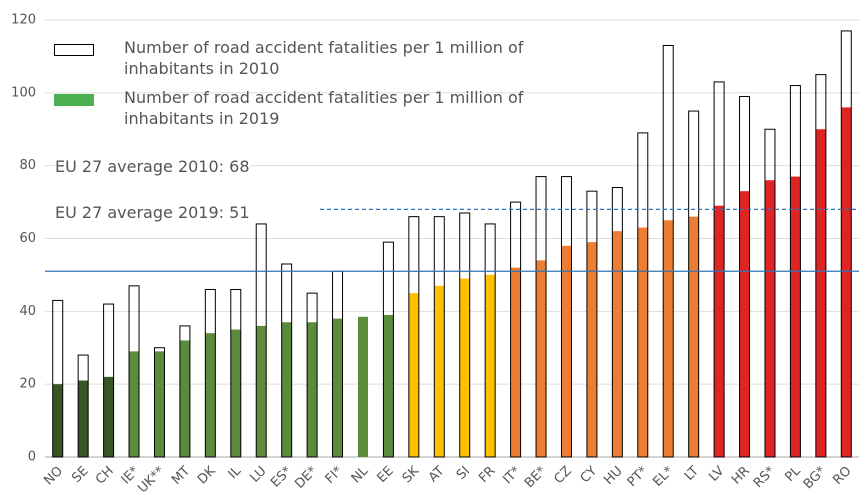 This screenshot has height=493, width=859. Describe the element at coordinates (411, 474) in the screenshot. I see `x-tick-label: SK` at that location.